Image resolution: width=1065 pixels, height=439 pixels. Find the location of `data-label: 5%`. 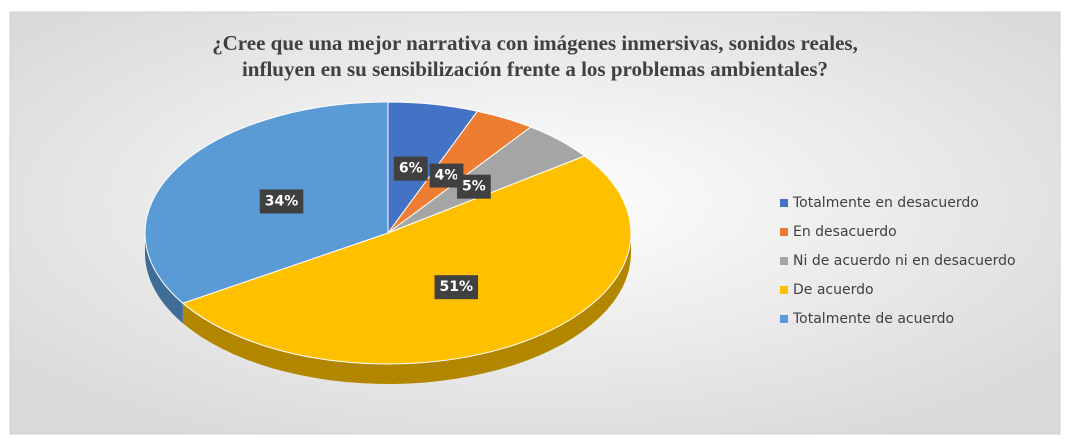

data-label: 5% is located at coordinates (474, 187).